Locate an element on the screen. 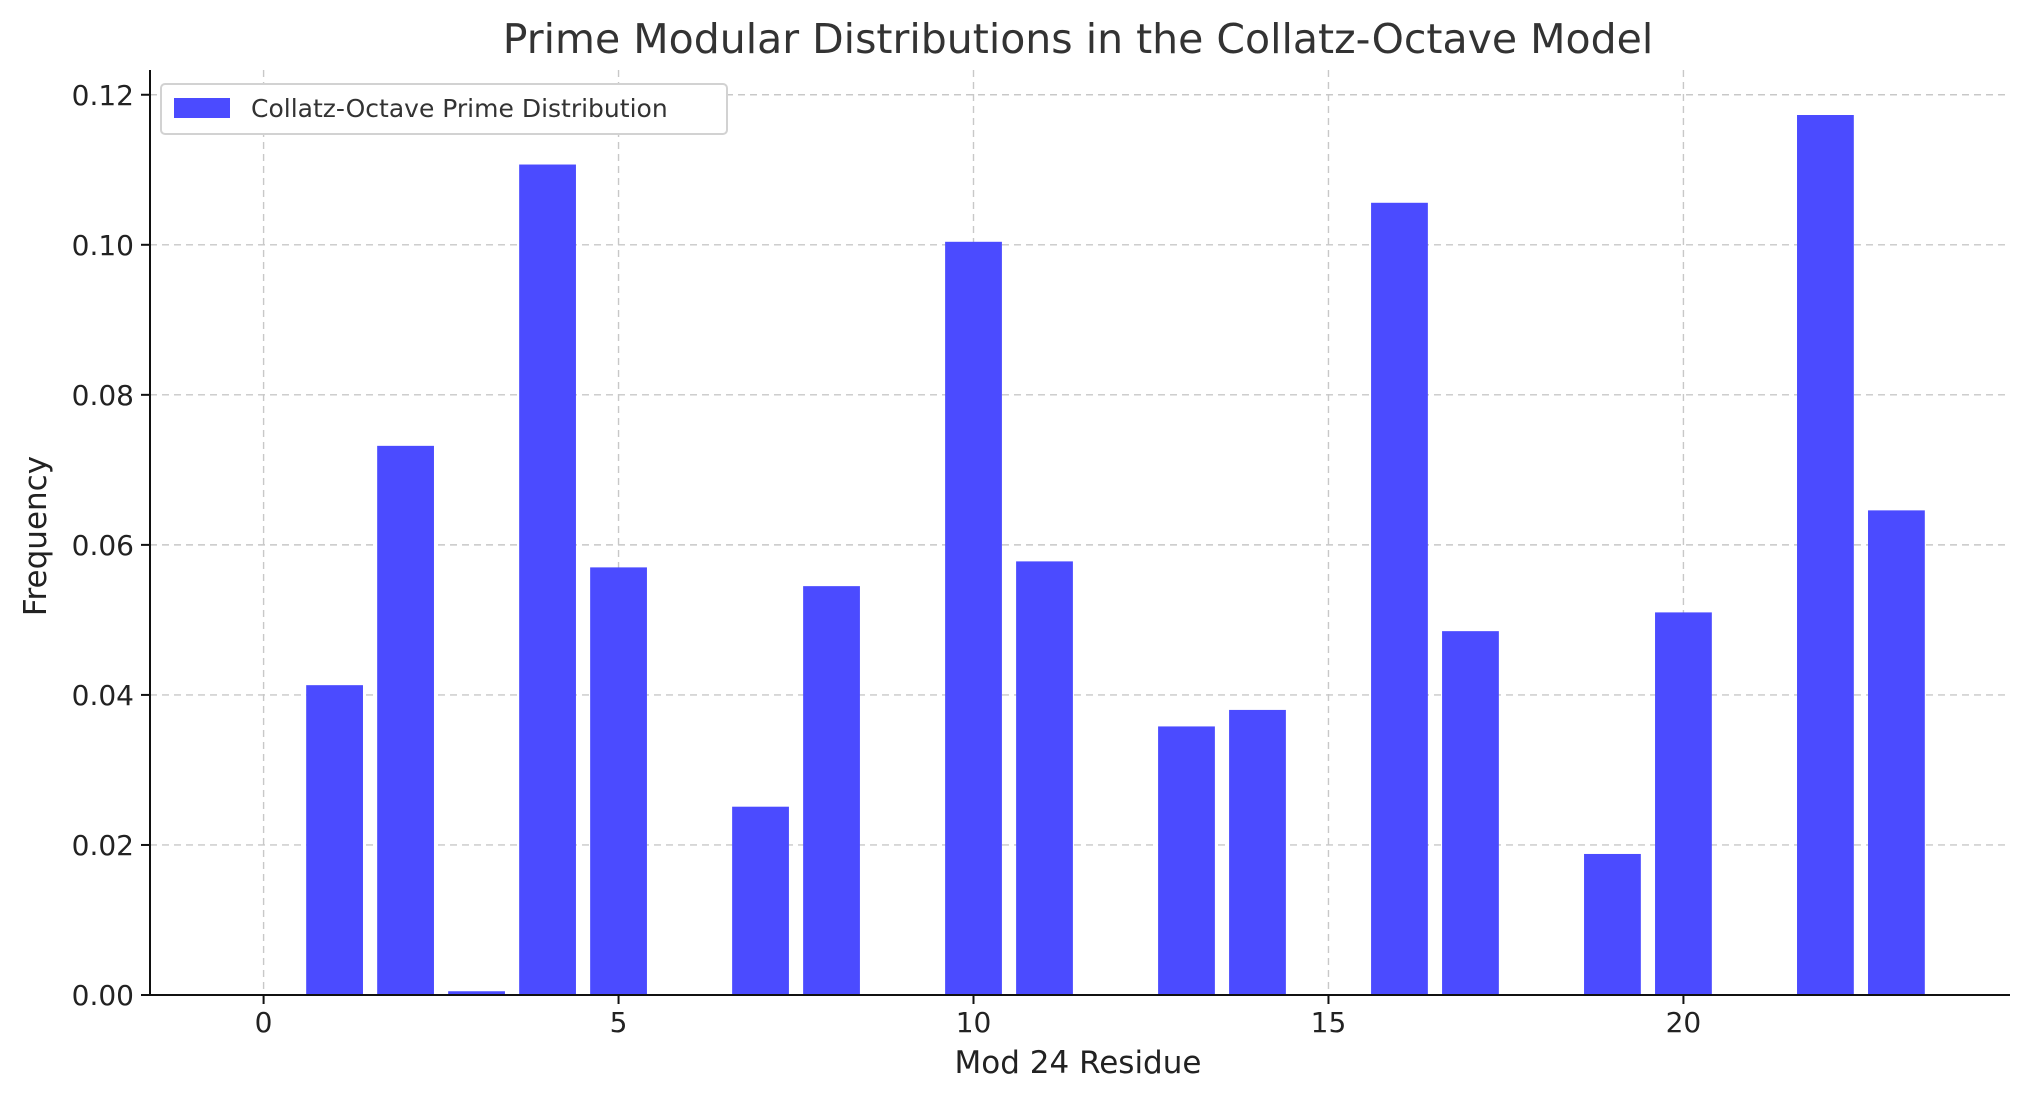 The image size is (2028, 1101). x-tick-label: 15 is located at coordinates (1329, 1022).